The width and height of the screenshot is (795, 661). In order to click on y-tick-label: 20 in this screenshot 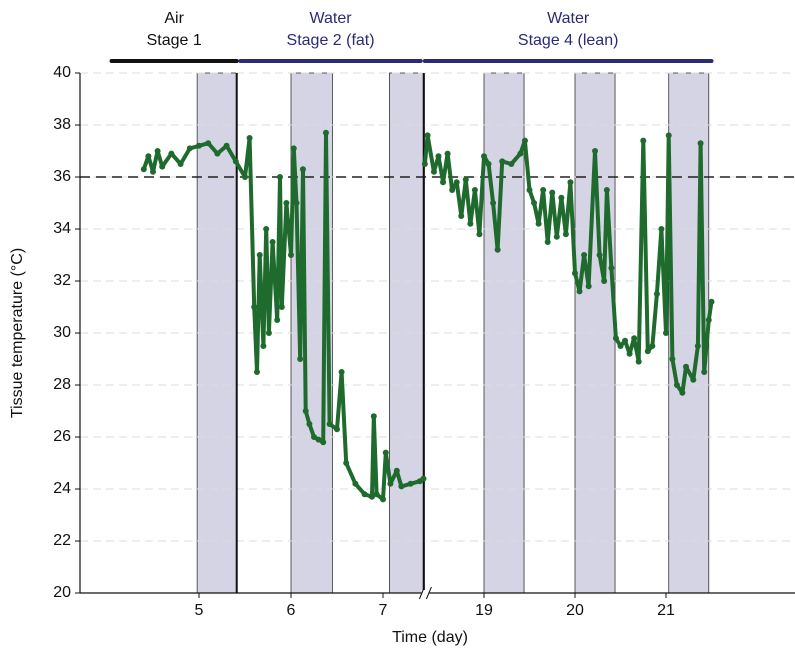, I will do `click(62, 592)`.